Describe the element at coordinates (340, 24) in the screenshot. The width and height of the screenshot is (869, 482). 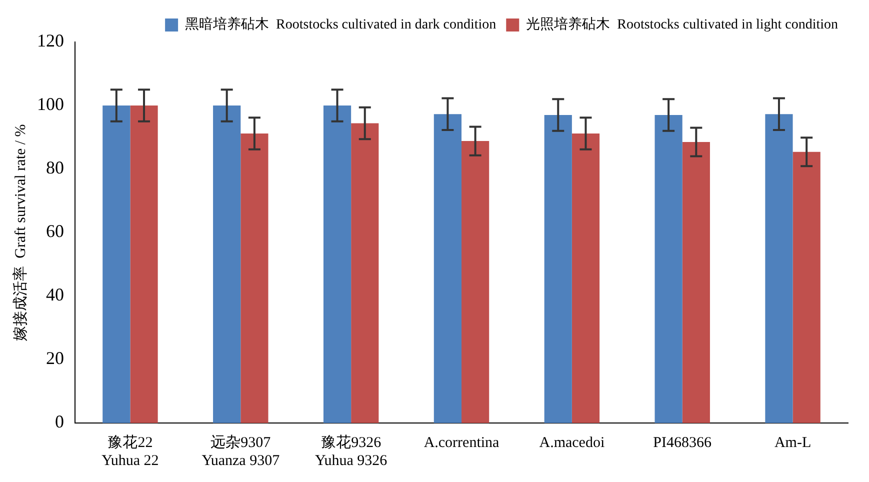
I see `legend-label: 黑暗培养砧木 Rootstocks cultivated in dark condition` at that location.